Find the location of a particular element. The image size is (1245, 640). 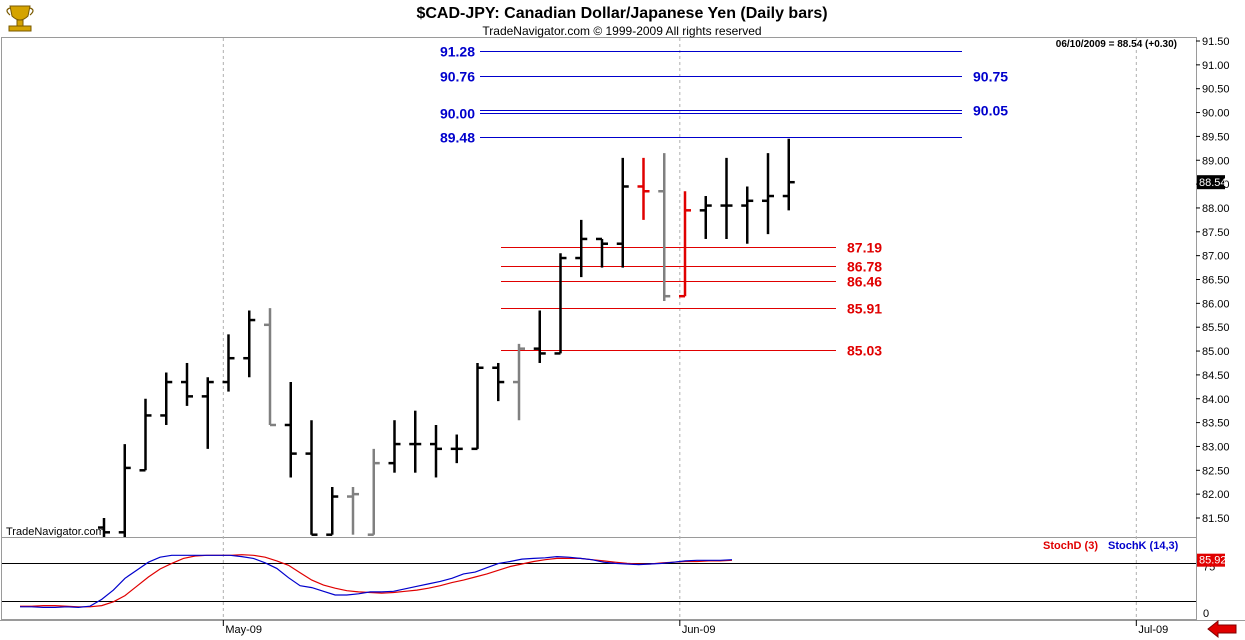

stoch-last-box is located at coordinates (1211, 560).